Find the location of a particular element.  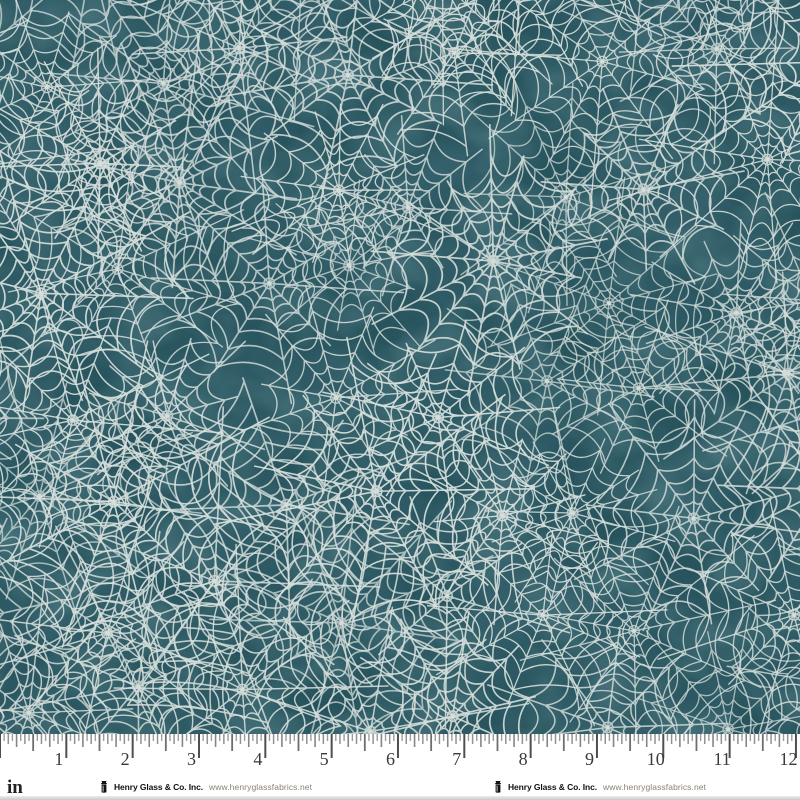

ruler-number: 5 is located at coordinates (324, 759).